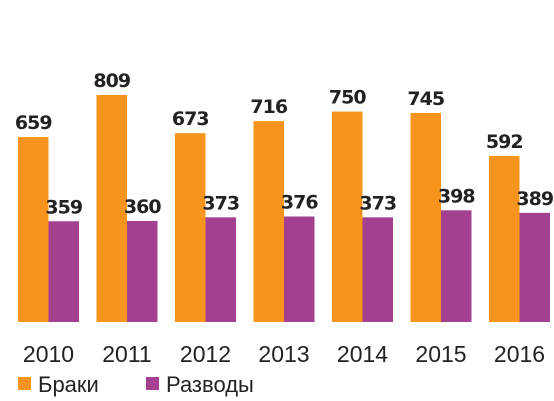 The height and width of the screenshot is (401, 554). I want to click on data-label: 659, so click(33, 123).